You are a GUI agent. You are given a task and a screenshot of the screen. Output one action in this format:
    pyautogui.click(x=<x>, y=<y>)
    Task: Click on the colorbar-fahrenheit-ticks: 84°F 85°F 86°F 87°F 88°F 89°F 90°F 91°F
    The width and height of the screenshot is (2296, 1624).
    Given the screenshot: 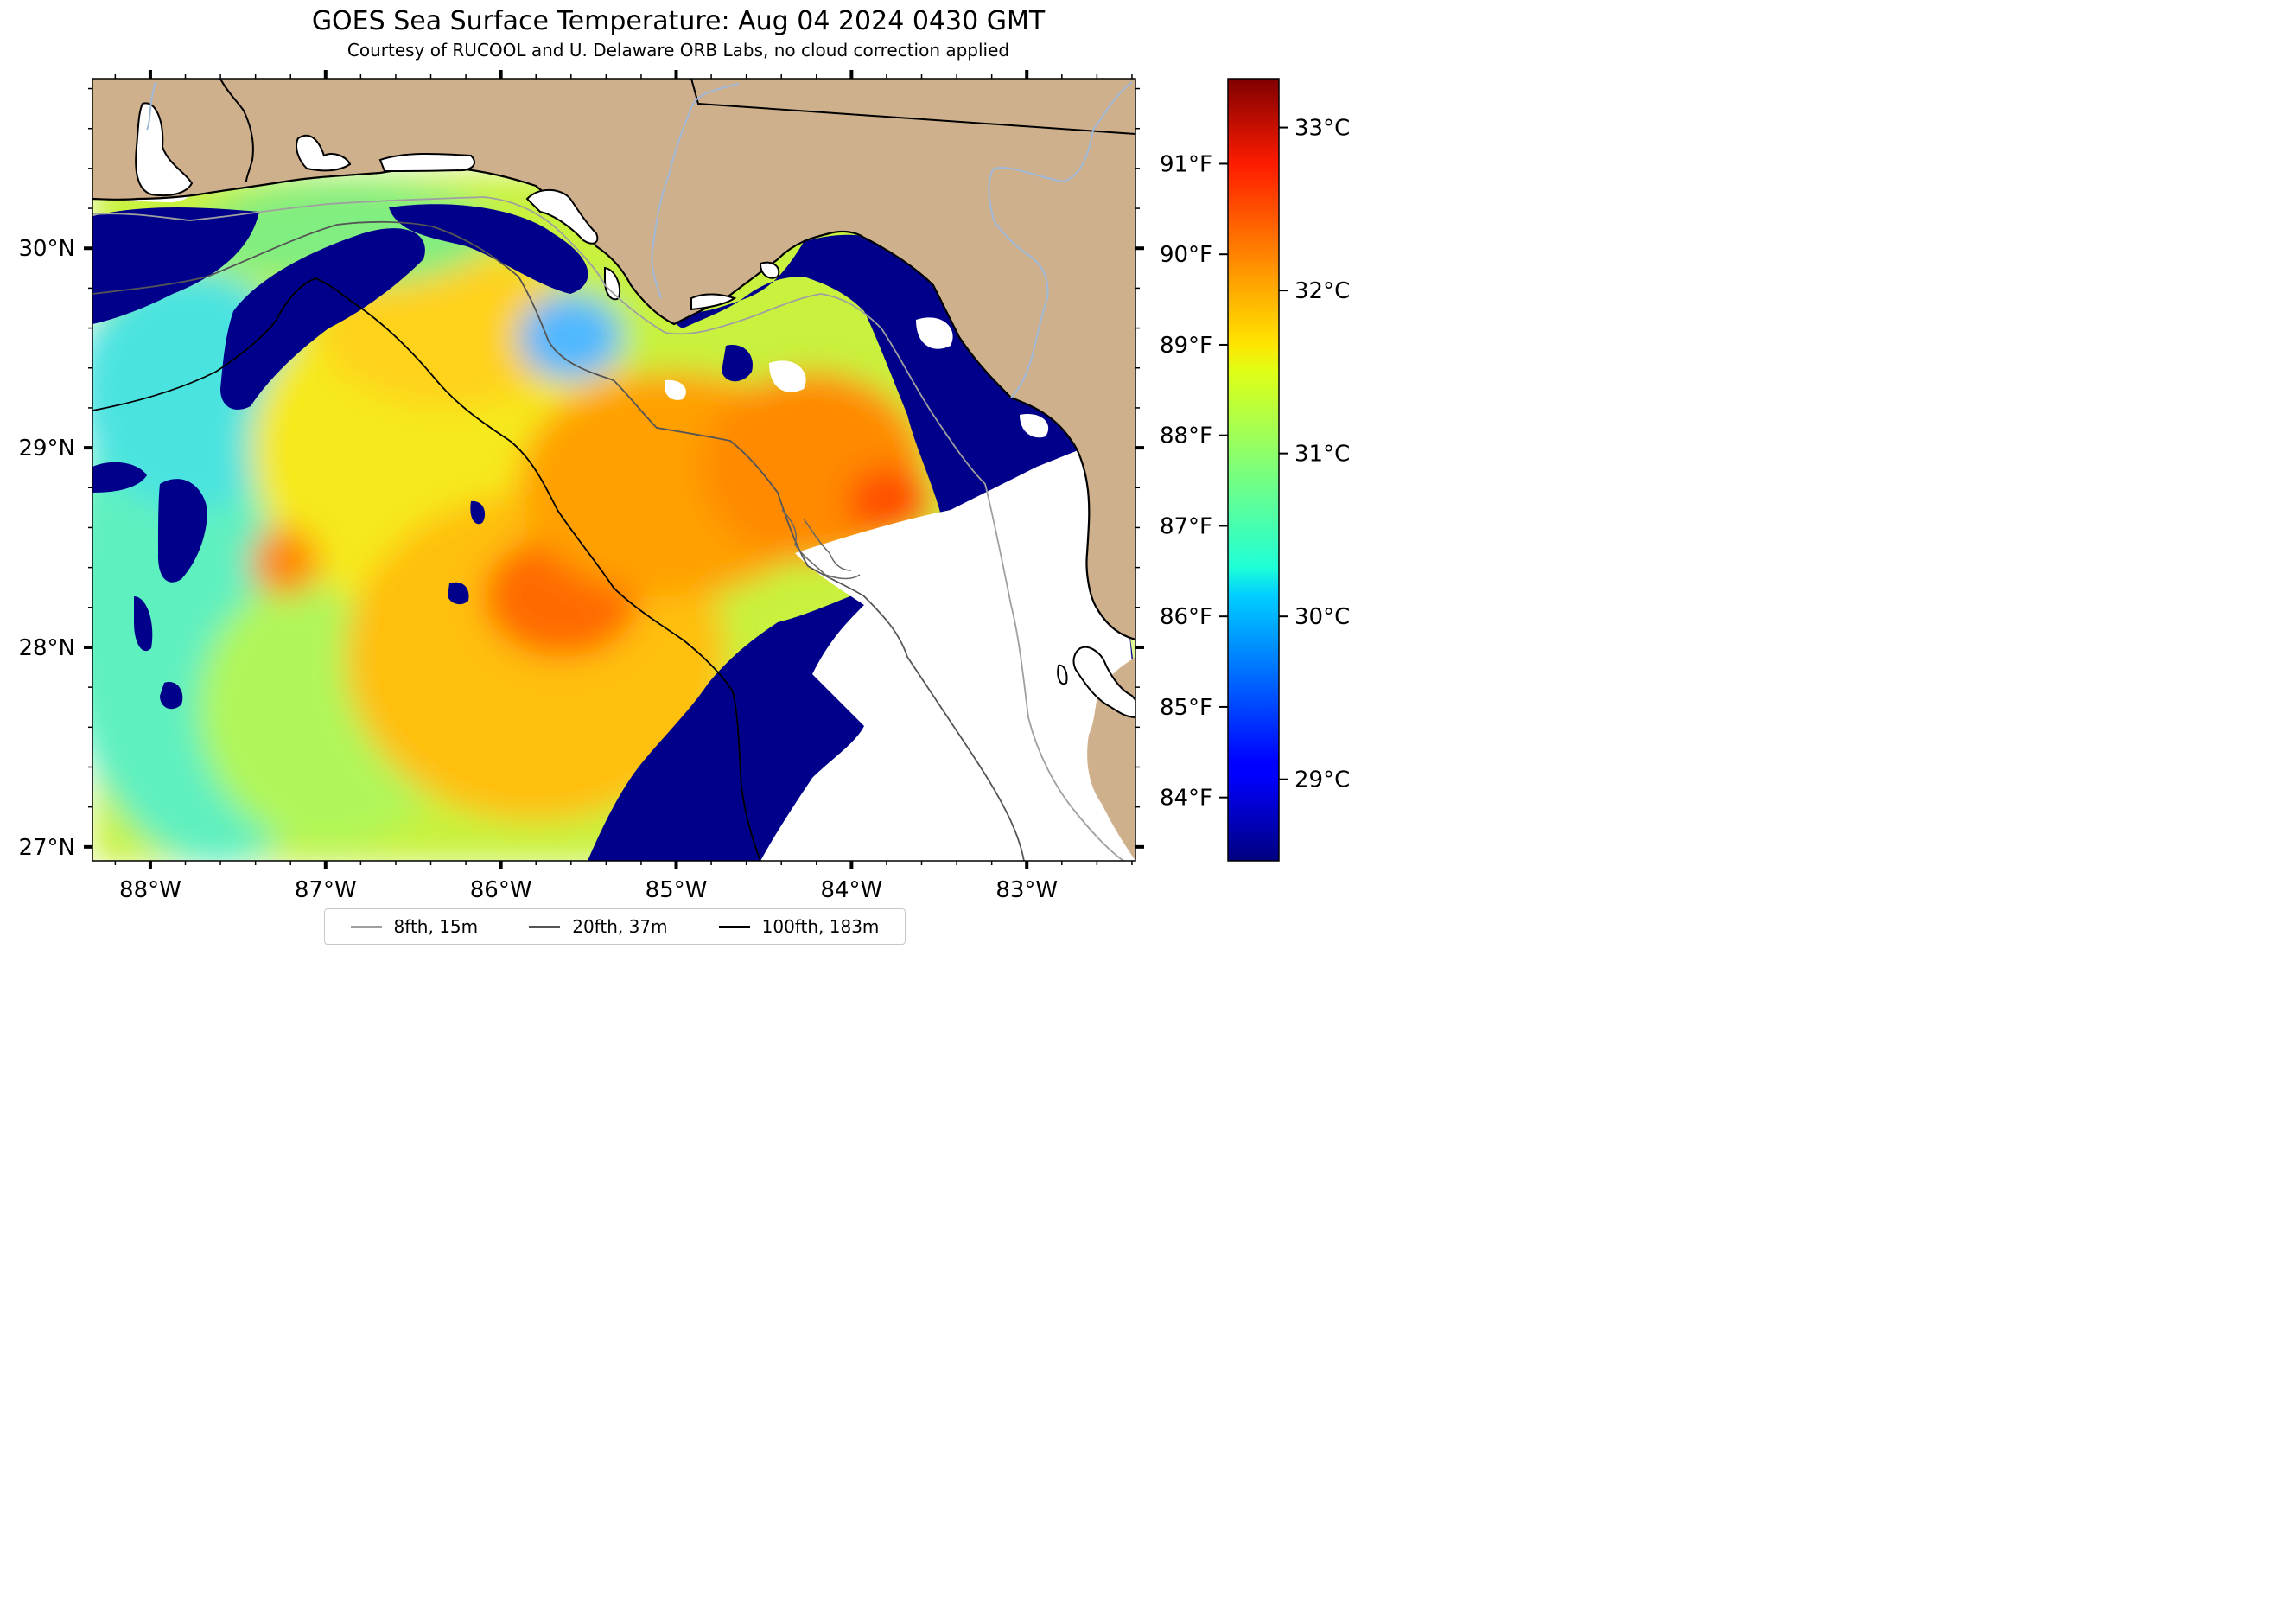 What is the action you would take?
    pyautogui.click(x=1194, y=481)
    